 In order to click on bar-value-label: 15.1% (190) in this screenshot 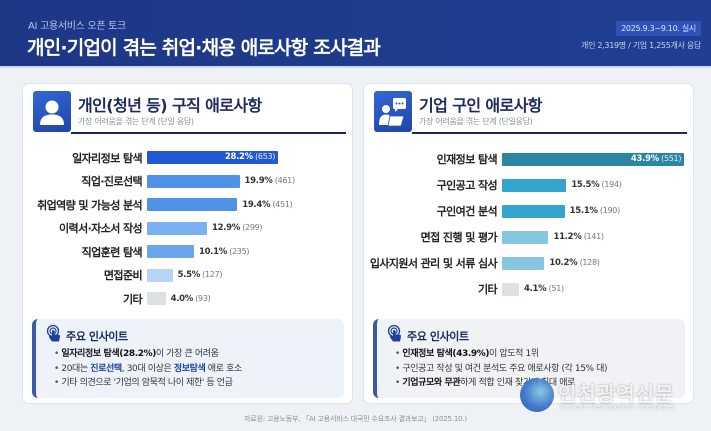, I will do `click(595, 211)`.